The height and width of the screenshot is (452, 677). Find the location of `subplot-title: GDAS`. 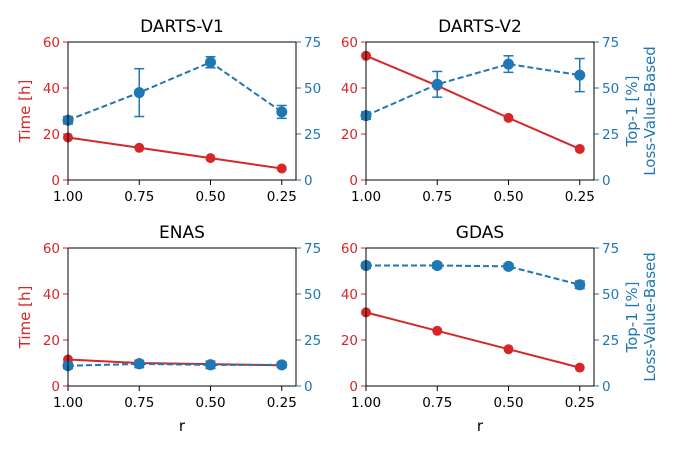

subplot-title: GDAS is located at coordinates (480, 233).